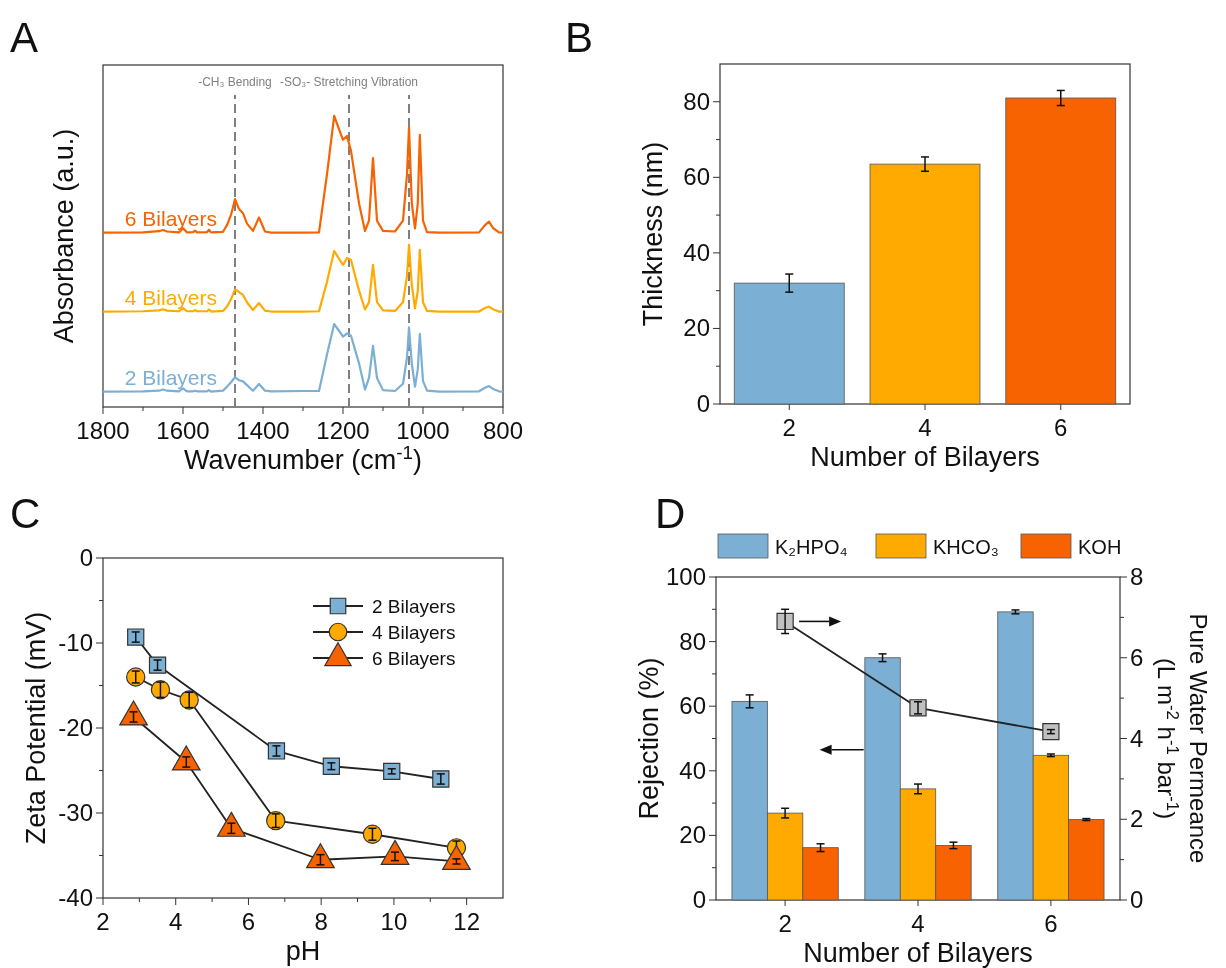  What do you see at coordinates (75, 727) in the screenshot?
I see `y-tick-label: -20` at bounding box center [75, 727].